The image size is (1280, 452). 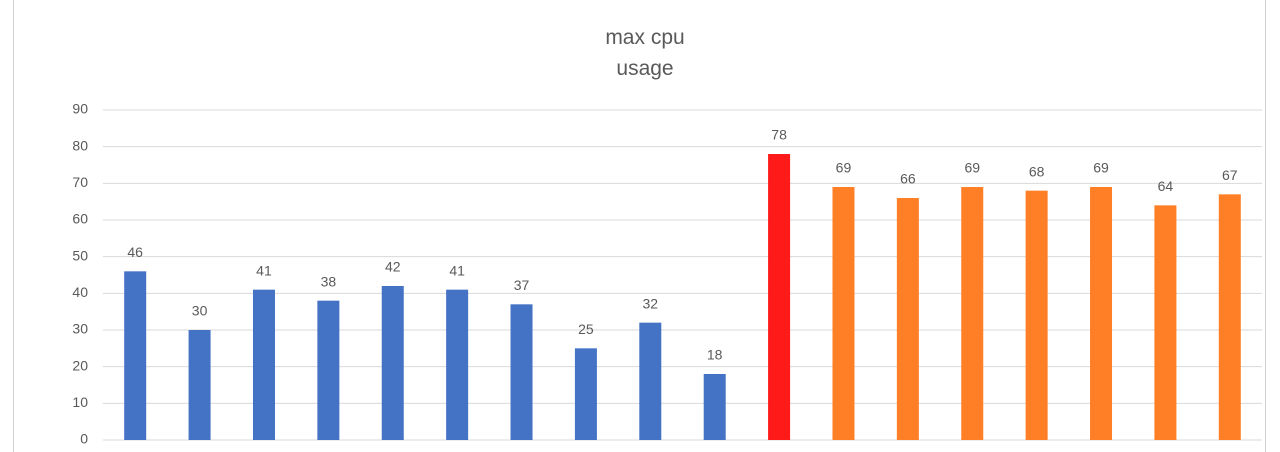 What do you see at coordinates (80, 219) in the screenshot?
I see `y-tick-label: 60` at bounding box center [80, 219].